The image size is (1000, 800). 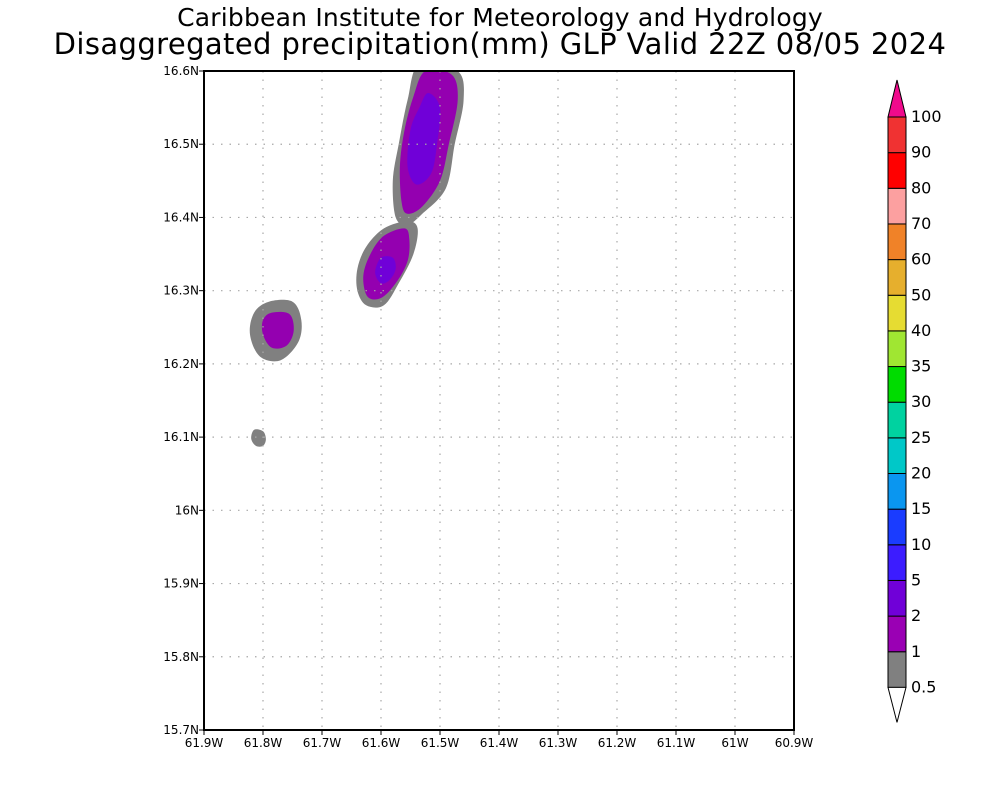 What do you see at coordinates (926, 116) in the screenshot?
I see `colorbar-label: 100` at bounding box center [926, 116].